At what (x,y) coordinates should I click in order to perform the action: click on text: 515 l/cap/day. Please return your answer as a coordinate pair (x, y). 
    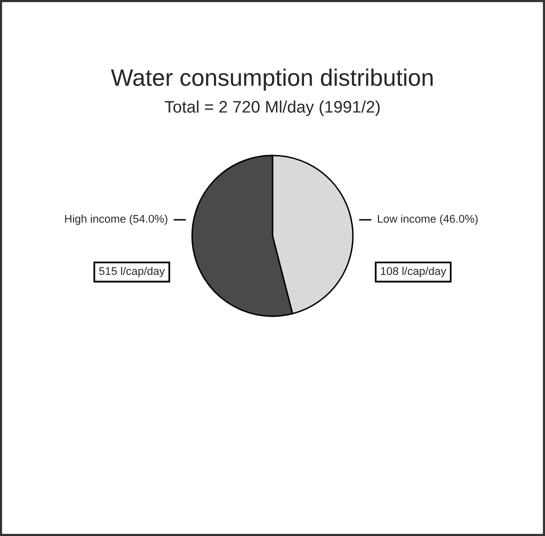
    Looking at the image, I should click on (132, 272).